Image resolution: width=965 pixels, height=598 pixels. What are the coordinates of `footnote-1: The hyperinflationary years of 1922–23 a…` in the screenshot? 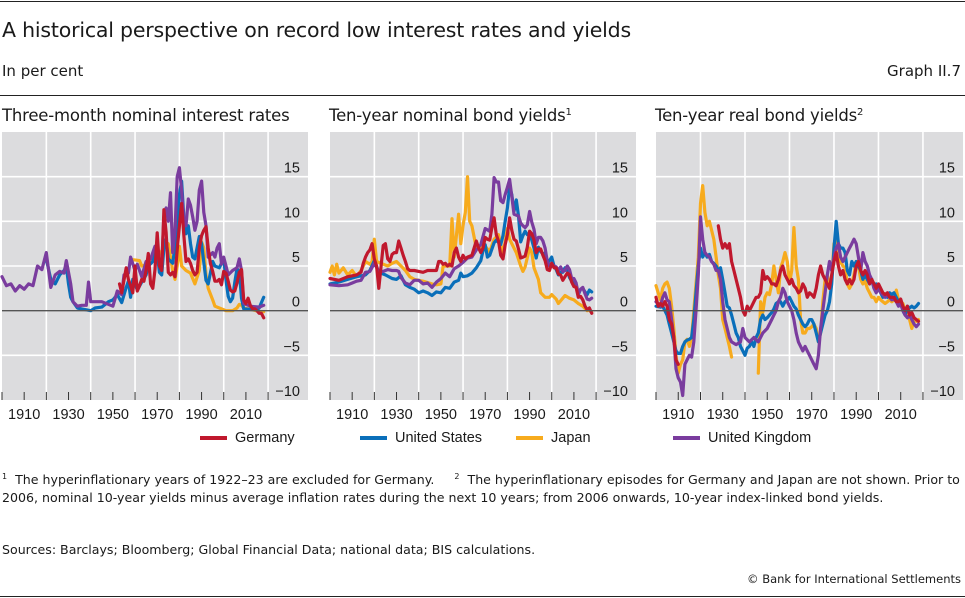 It's located at (225, 479).